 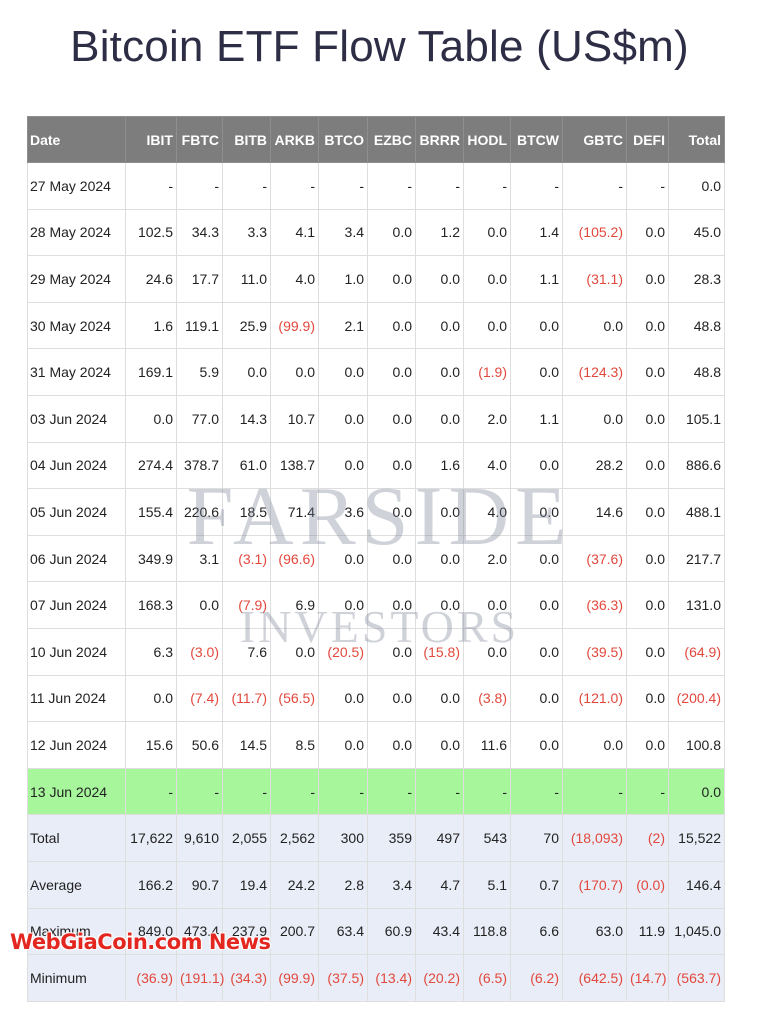 What do you see at coordinates (391, 978) in the screenshot?
I see `cell: (13.4)` at bounding box center [391, 978].